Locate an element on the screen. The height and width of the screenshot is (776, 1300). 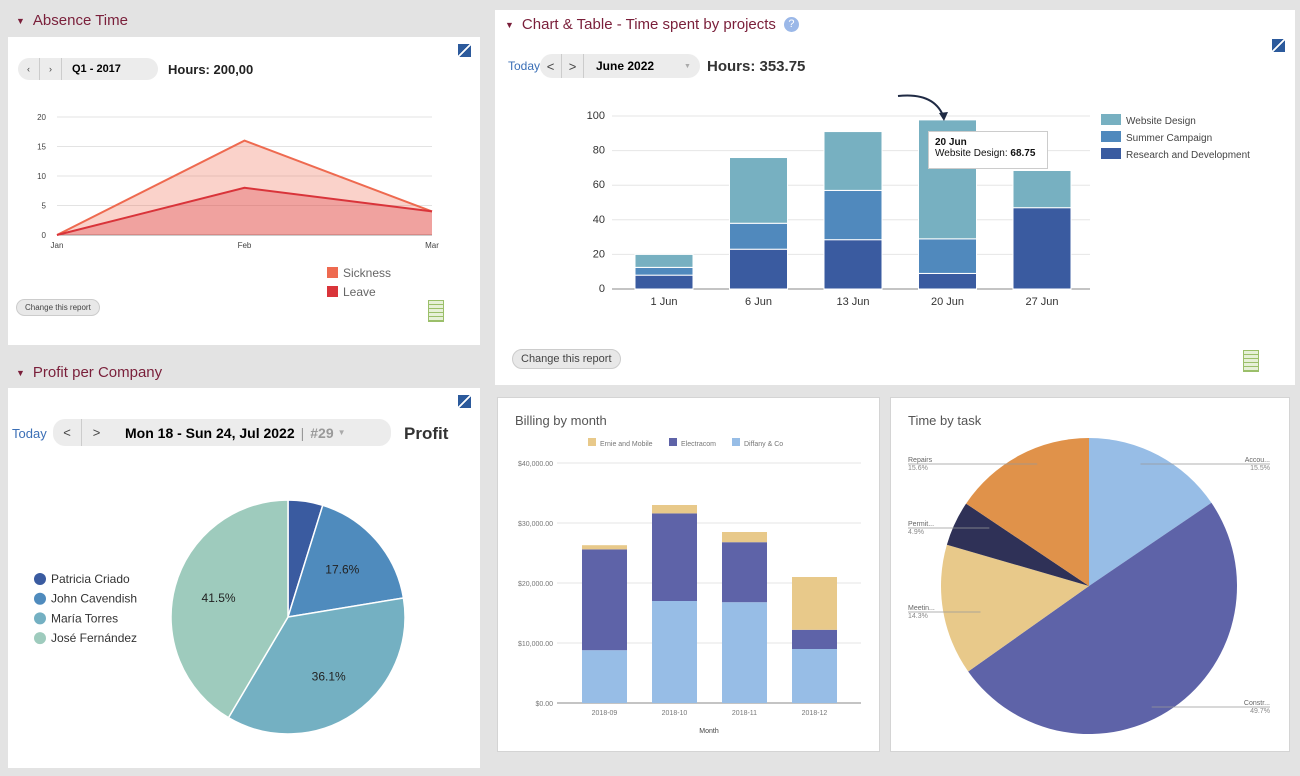
billing-title: Billing by month is located at coordinates (561, 420).